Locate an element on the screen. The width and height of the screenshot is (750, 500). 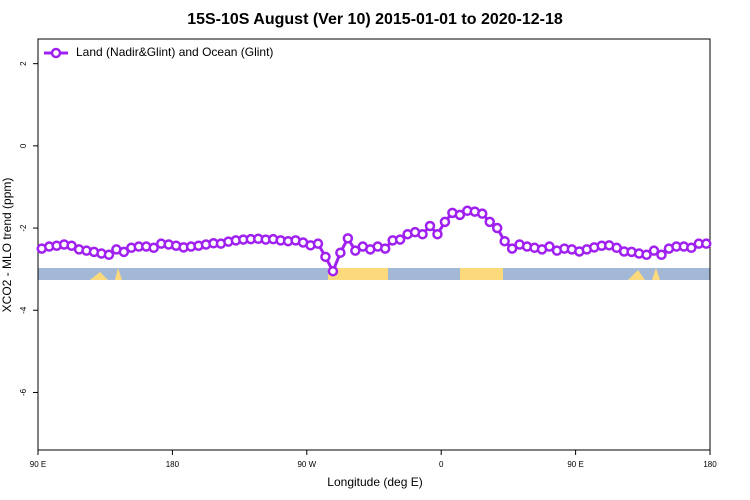
legend-label: Land (Nadir&Glint) and Ocean (Glint) is located at coordinates (174, 52).